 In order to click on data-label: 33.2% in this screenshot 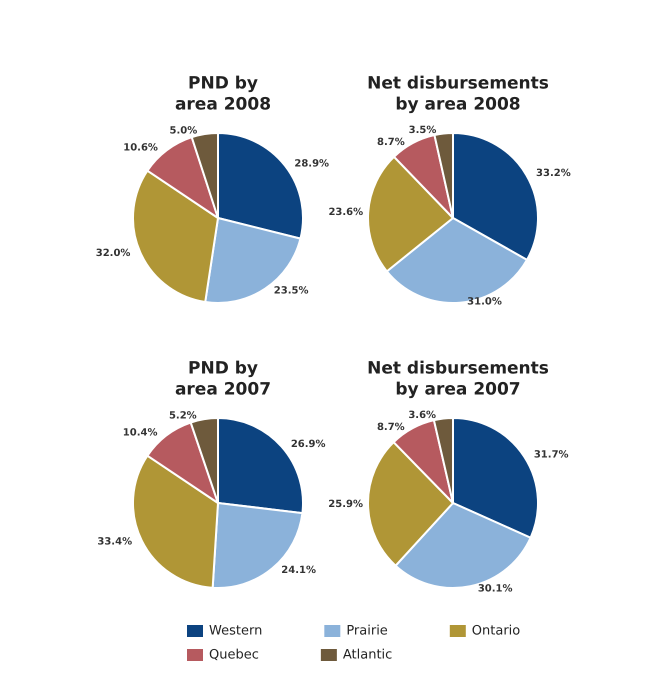, I will do `click(553, 174)`.